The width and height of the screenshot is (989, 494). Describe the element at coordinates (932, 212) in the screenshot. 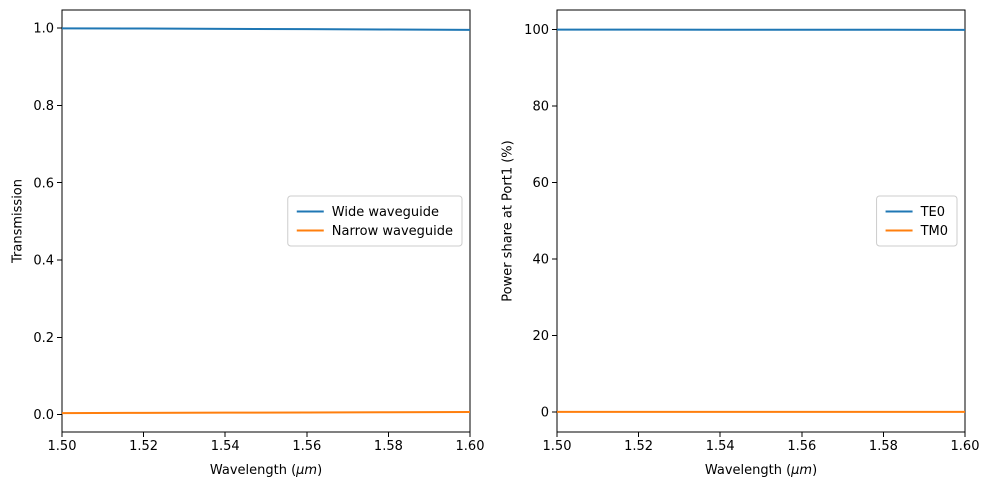

I see `legend-label-te0: TE0` at that location.